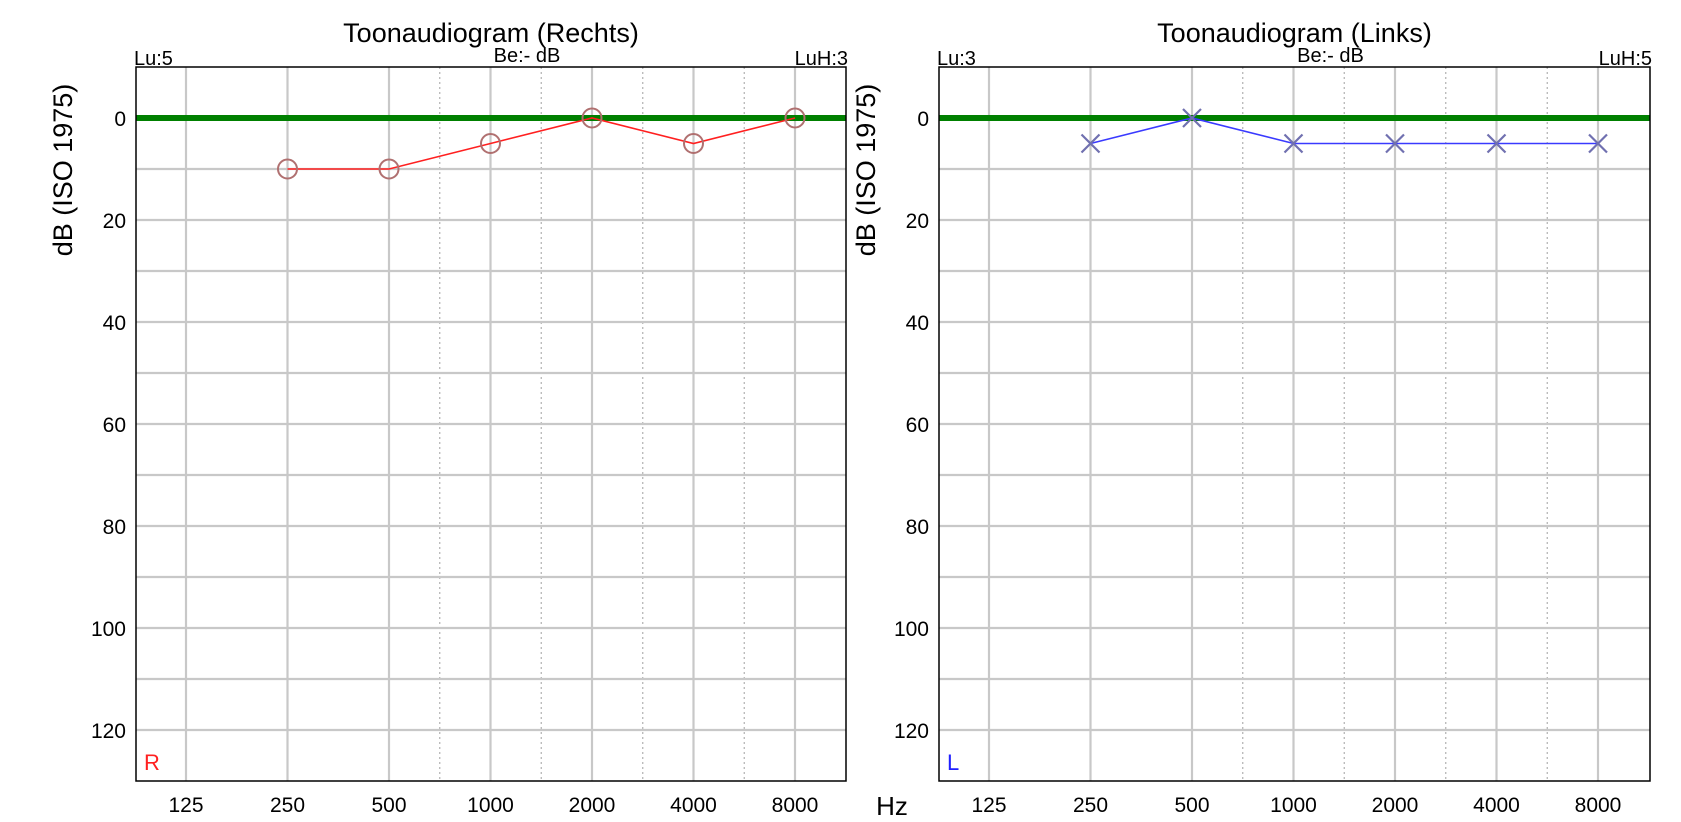 The width and height of the screenshot is (1681, 822). What do you see at coordinates (152, 762) in the screenshot?
I see `ear-label: R` at bounding box center [152, 762].